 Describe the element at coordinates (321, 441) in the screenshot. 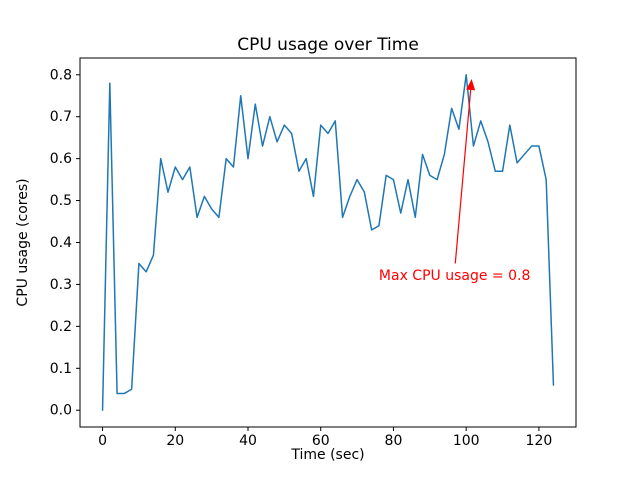

I see `x-tick-label: 60` at that location.